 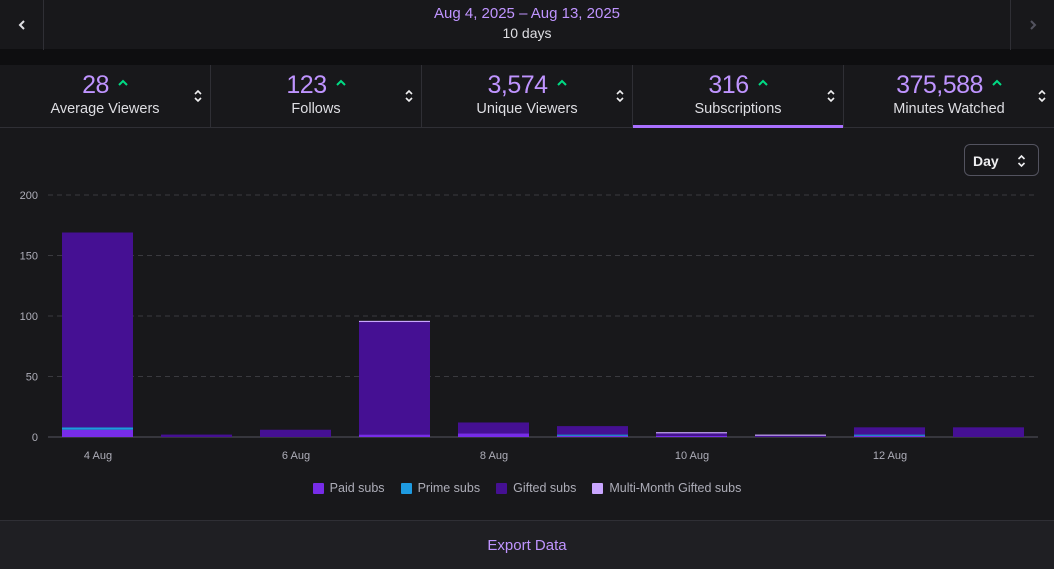 I want to click on y-tick-label: 150, so click(x=29, y=257).